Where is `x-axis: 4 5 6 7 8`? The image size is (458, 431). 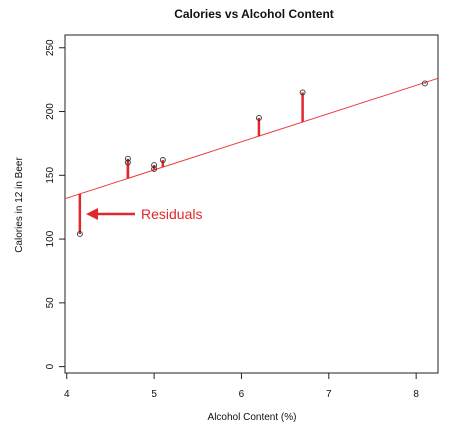 x-axis: 4 5 6 7 8 is located at coordinates (241, 386).